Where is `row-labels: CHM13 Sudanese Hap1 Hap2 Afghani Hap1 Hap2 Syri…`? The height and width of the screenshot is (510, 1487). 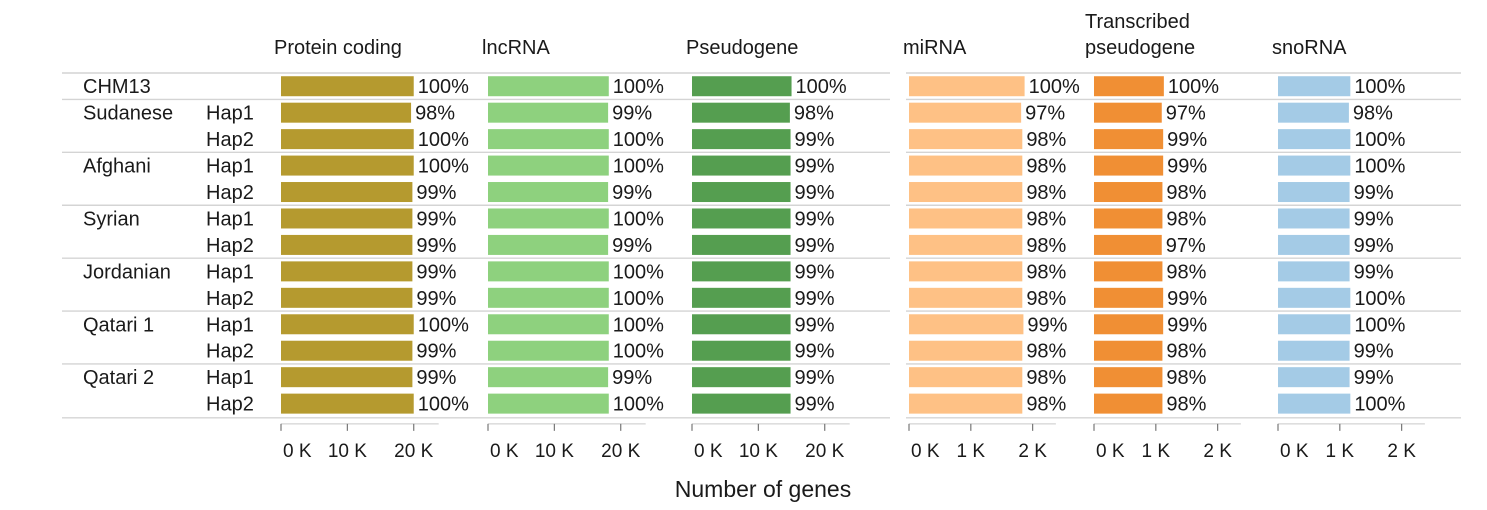
row-labels: CHM13 Sudanese Hap1 Hap2 Afghani Hap1 Hap2 Syri… is located at coordinates (168, 245).